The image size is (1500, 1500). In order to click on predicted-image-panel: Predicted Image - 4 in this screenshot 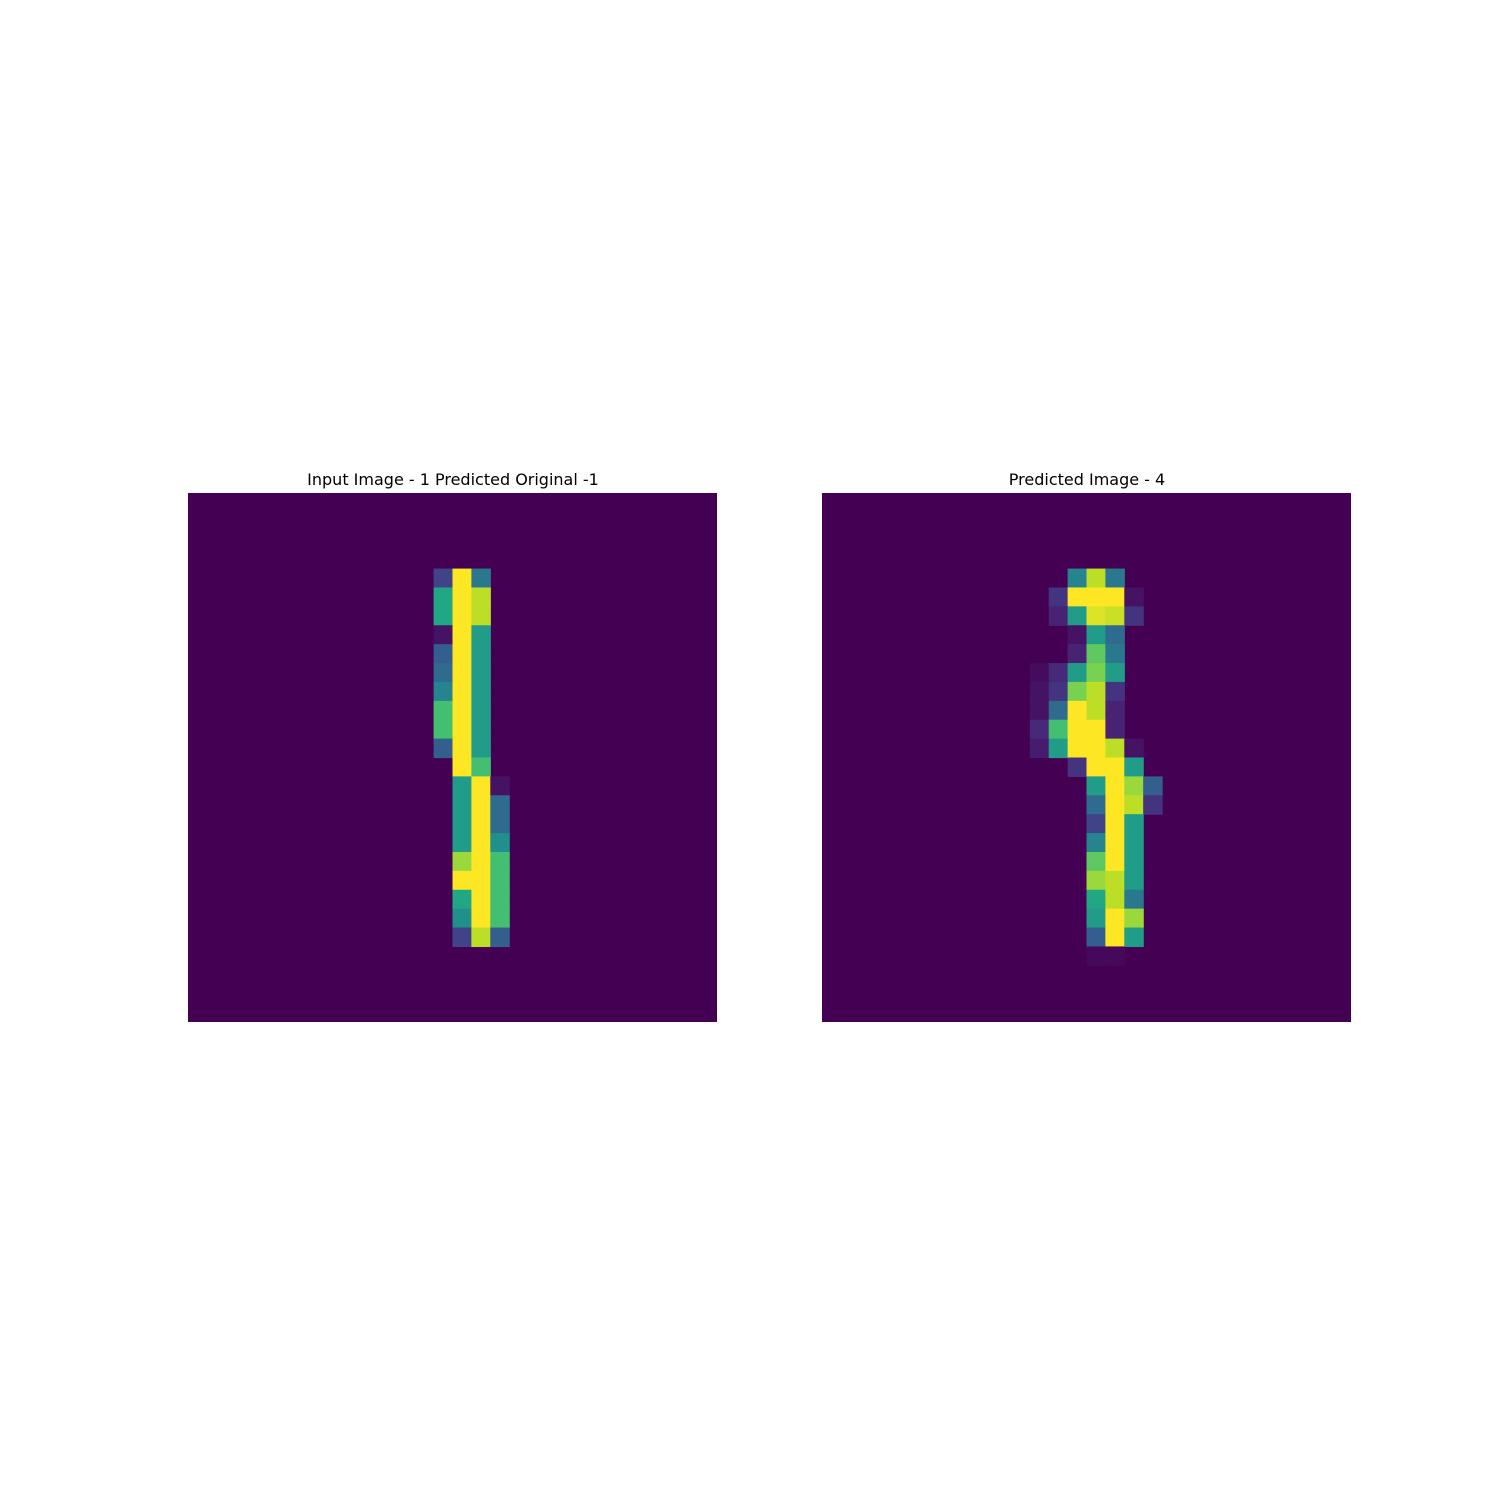, I will do `click(1087, 744)`.